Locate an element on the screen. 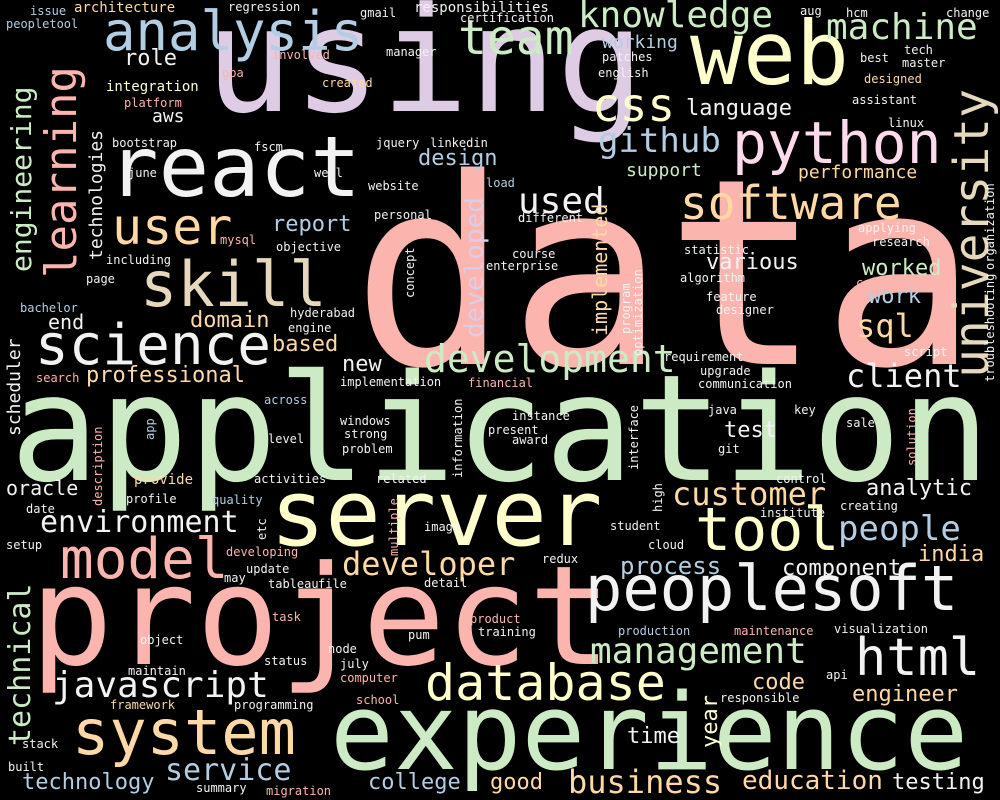 The image size is (1000, 800). word-aws: aws is located at coordinates (168, 116).